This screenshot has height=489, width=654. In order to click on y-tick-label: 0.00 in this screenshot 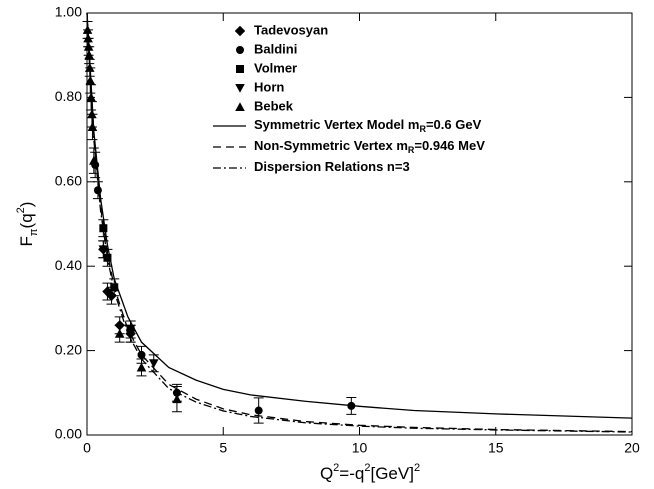, I will do `click(68, 434)`.